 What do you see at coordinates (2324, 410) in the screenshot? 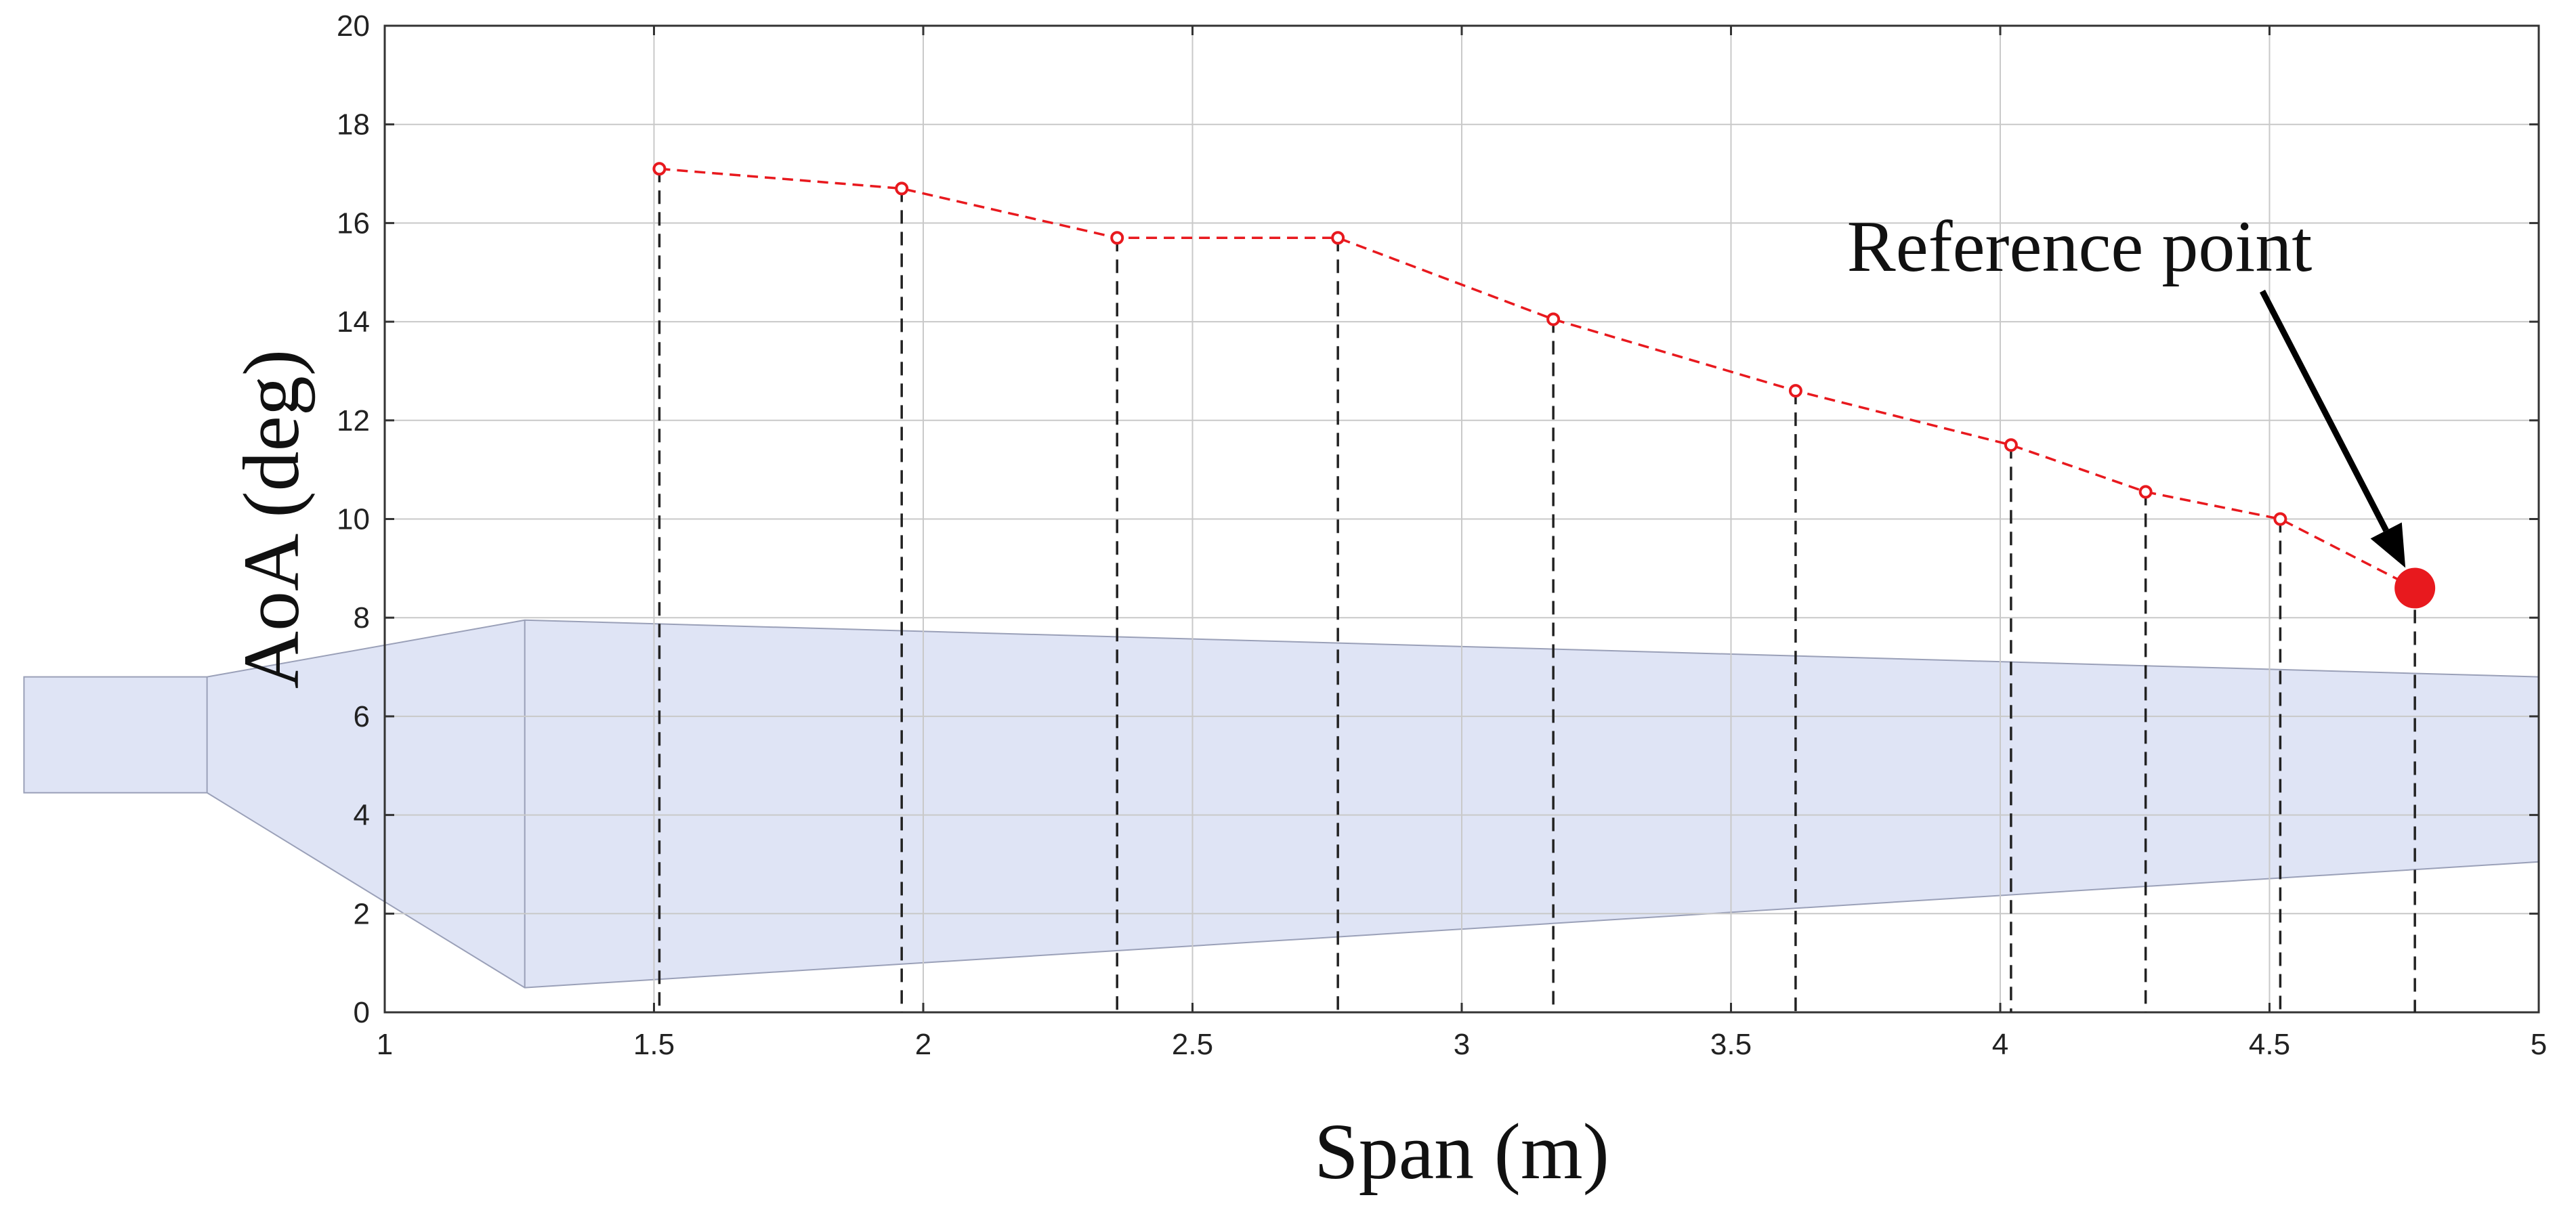
I see `reference-arrow-shaft` at bounding box center [2324, 410].